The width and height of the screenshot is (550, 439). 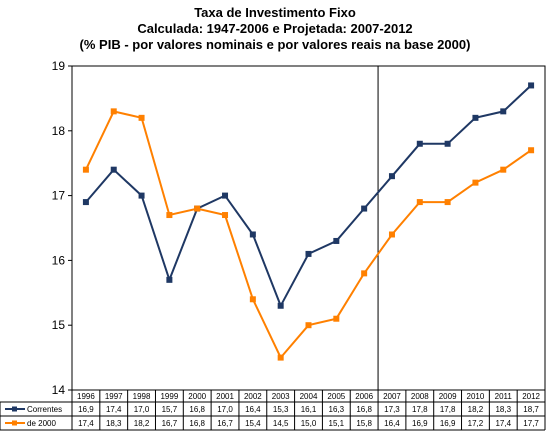 What do you see at coordinates (392, 396) in the screenshot?
I see `category-label: 2007` at bounding box center [392, 396].